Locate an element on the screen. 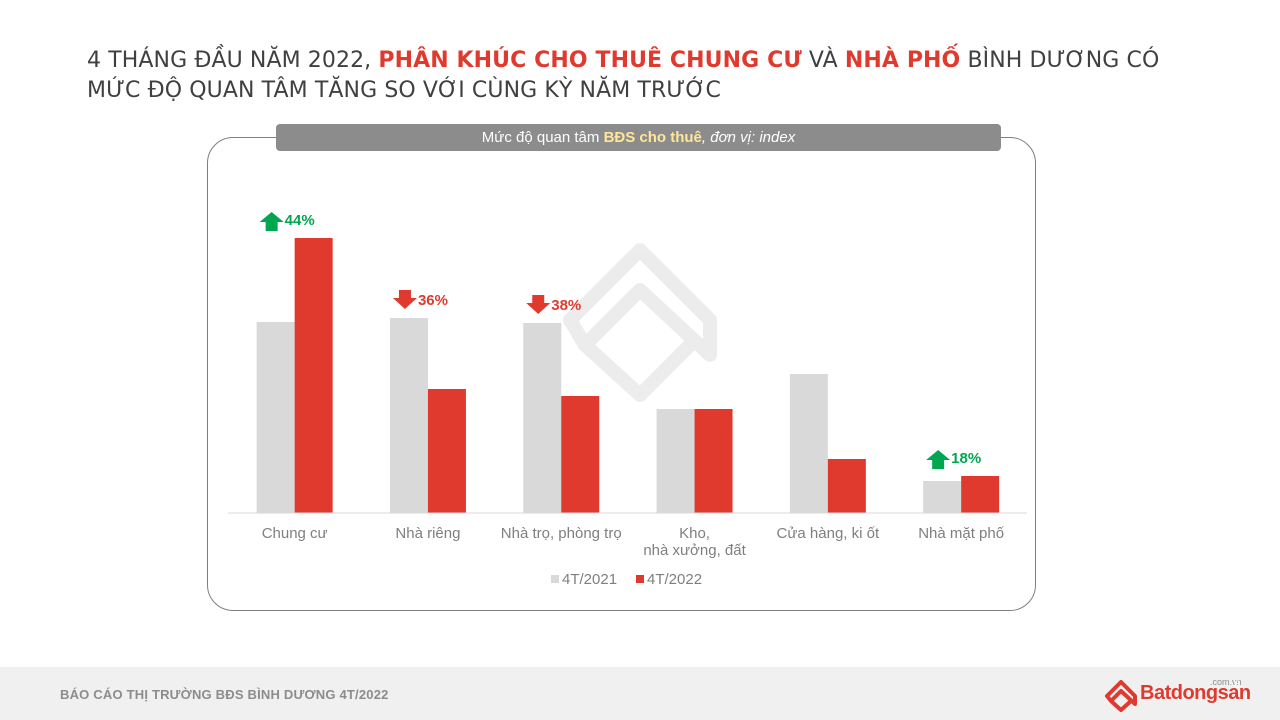 Image resolution: width=1280 pixels, height=720 pixels. x-tick-label: Chung cư is located at coordinates (295, 533).